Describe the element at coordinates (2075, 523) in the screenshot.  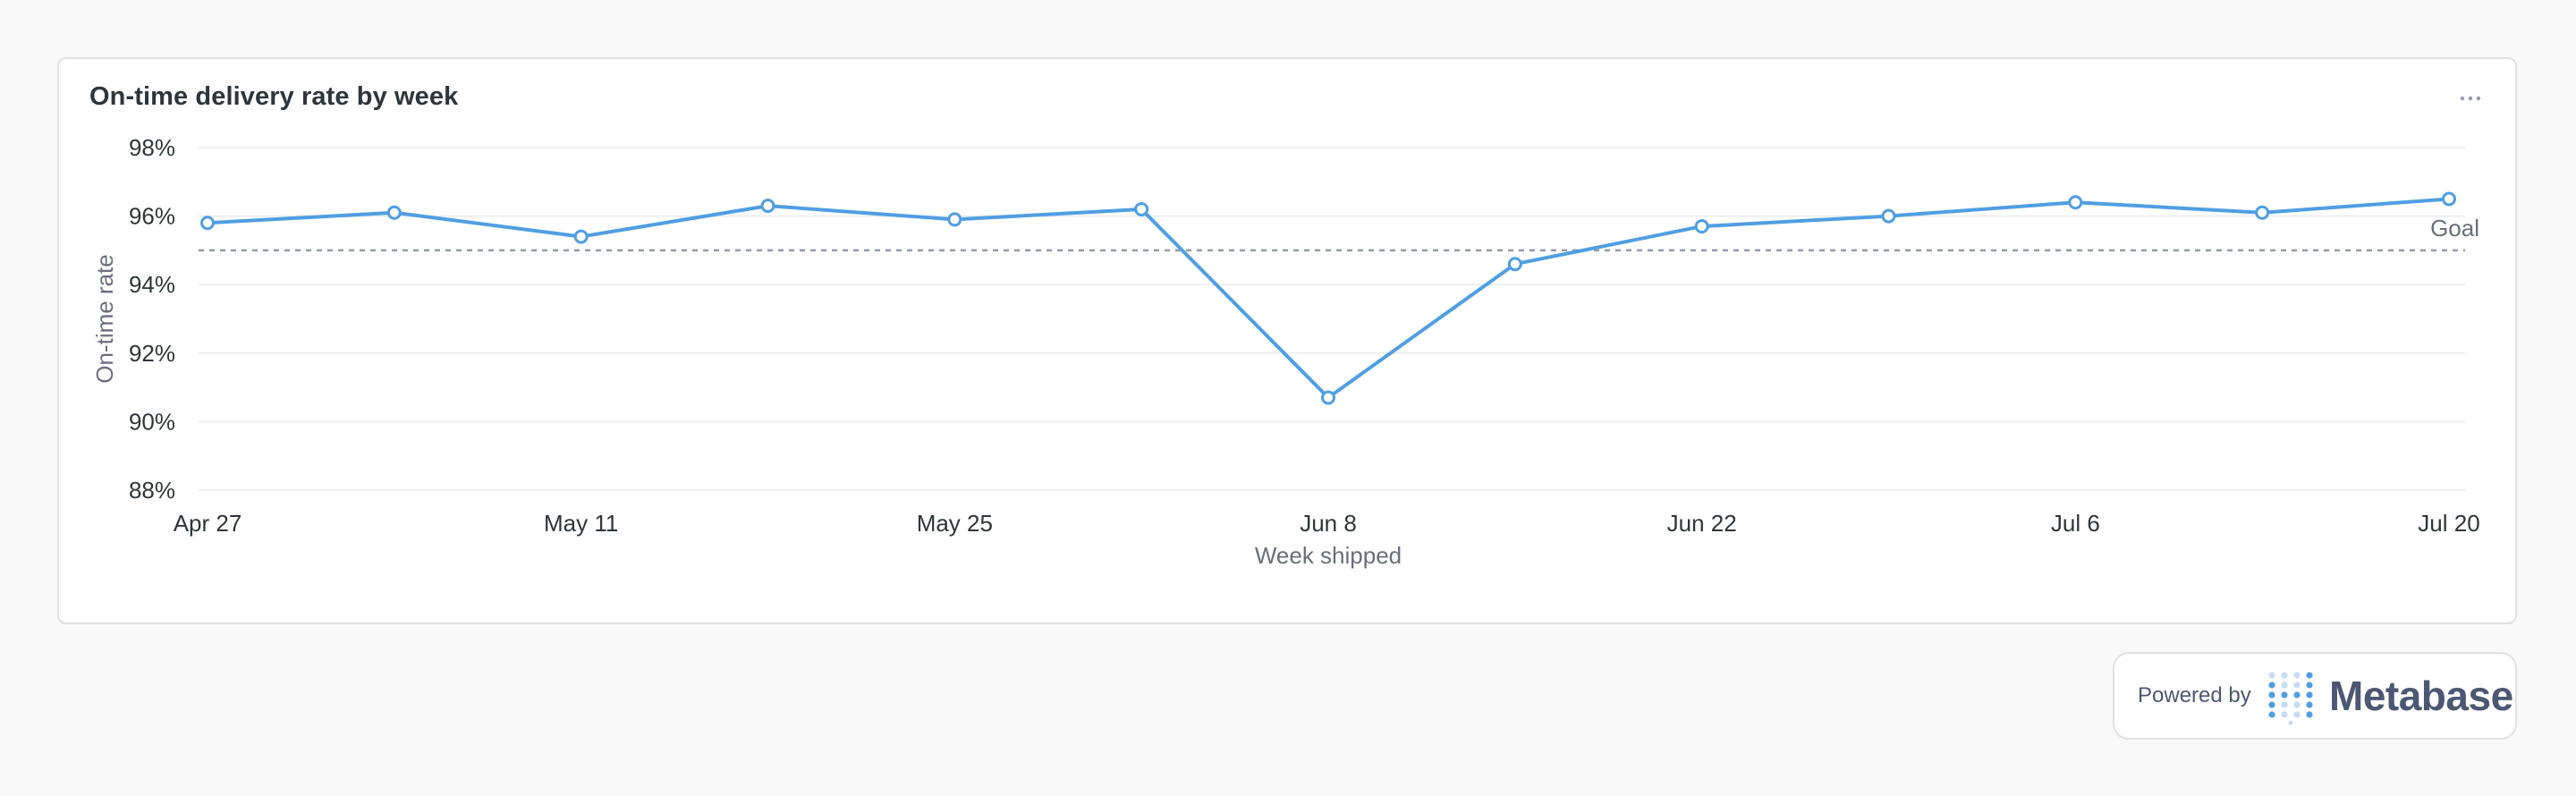
I see `x-tick-label: Jul 6` at that location.